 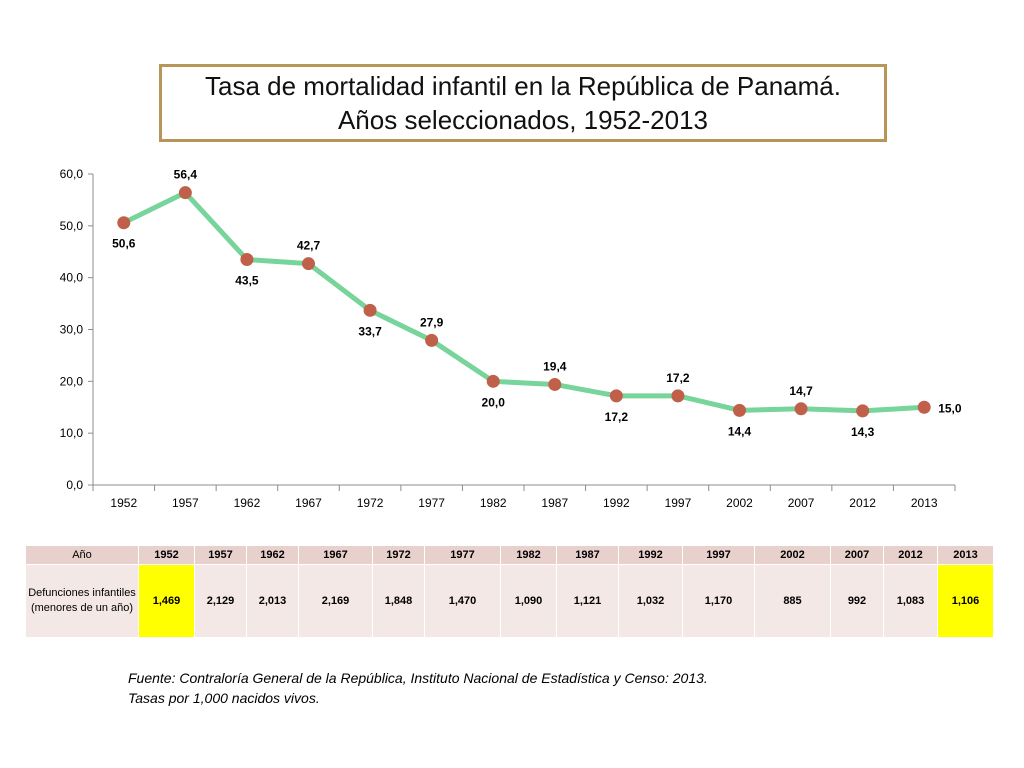 I want to click on x-tick-label: 2007, so click(x=801, y=503).